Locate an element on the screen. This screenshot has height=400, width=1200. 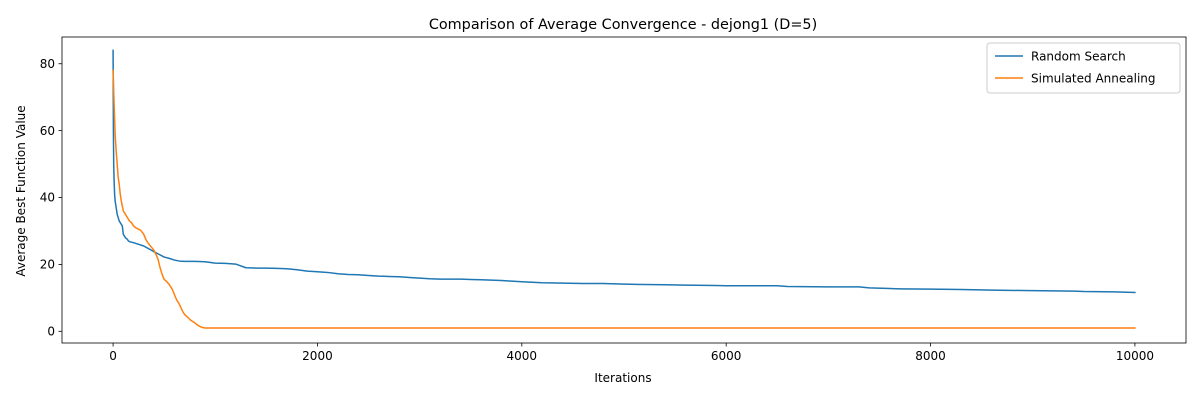
legend-label: Random Search is located at coordinates (1078, 56).